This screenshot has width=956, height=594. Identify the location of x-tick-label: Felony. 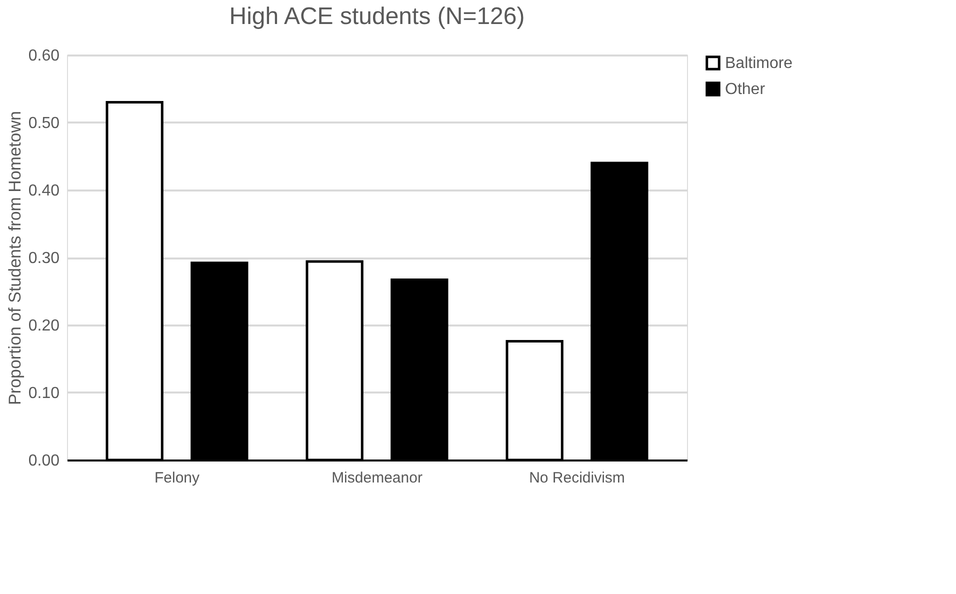
(177, 478).